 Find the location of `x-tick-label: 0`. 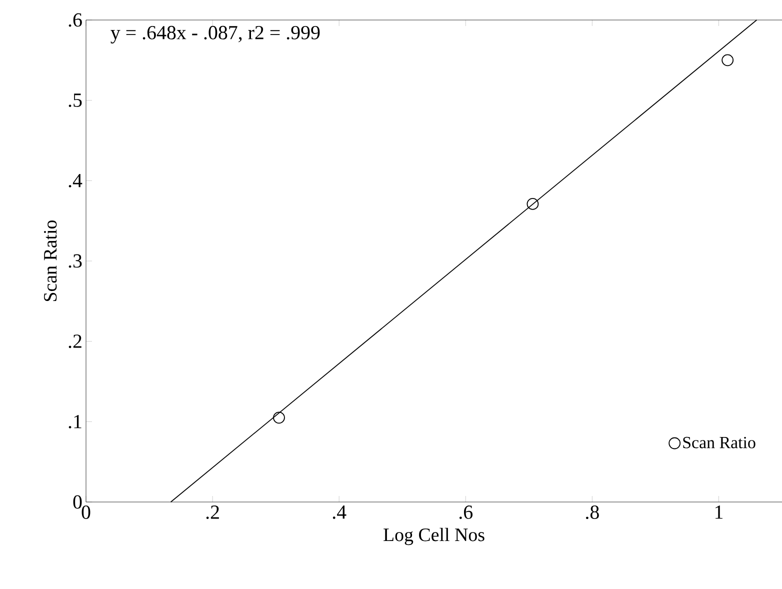

x-tick-label: 0 is located at coordinates (86, 512).